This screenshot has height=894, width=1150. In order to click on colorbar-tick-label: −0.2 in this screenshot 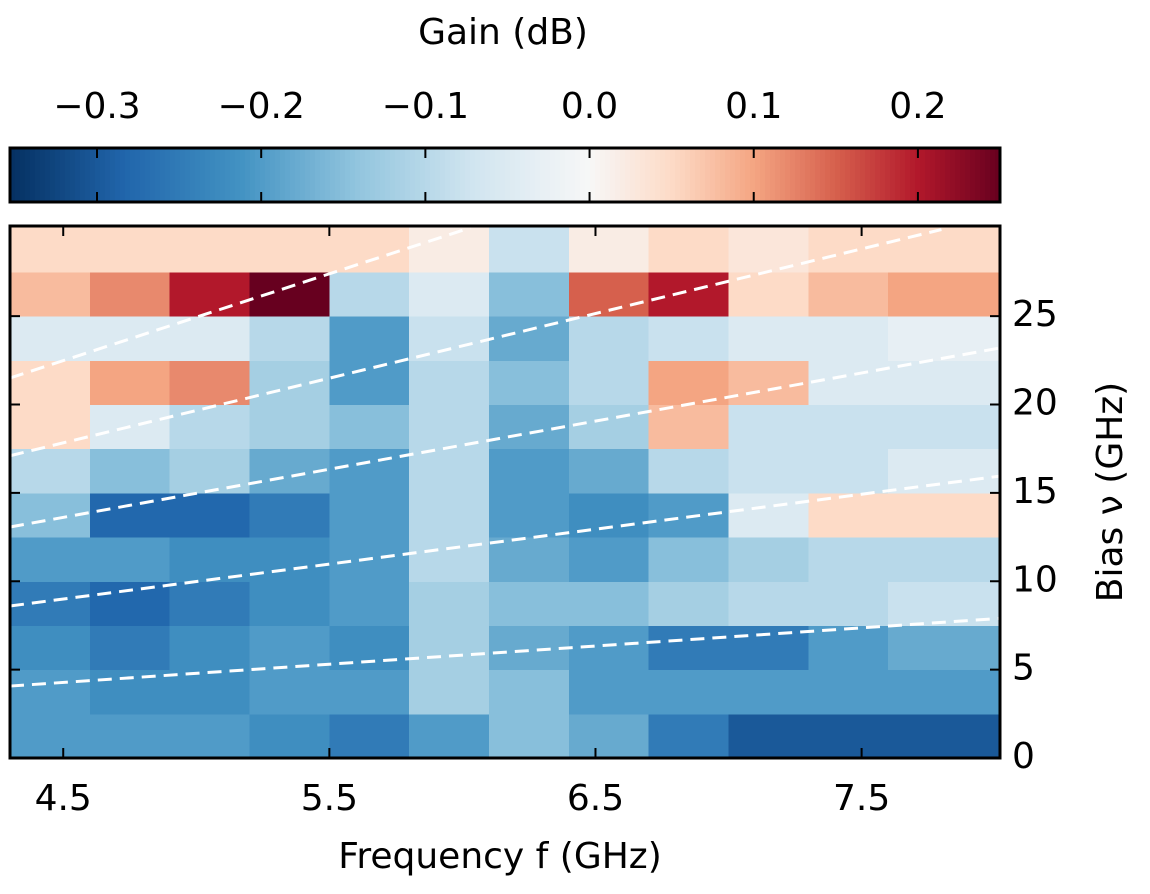, I will do `click(260, 106)`.